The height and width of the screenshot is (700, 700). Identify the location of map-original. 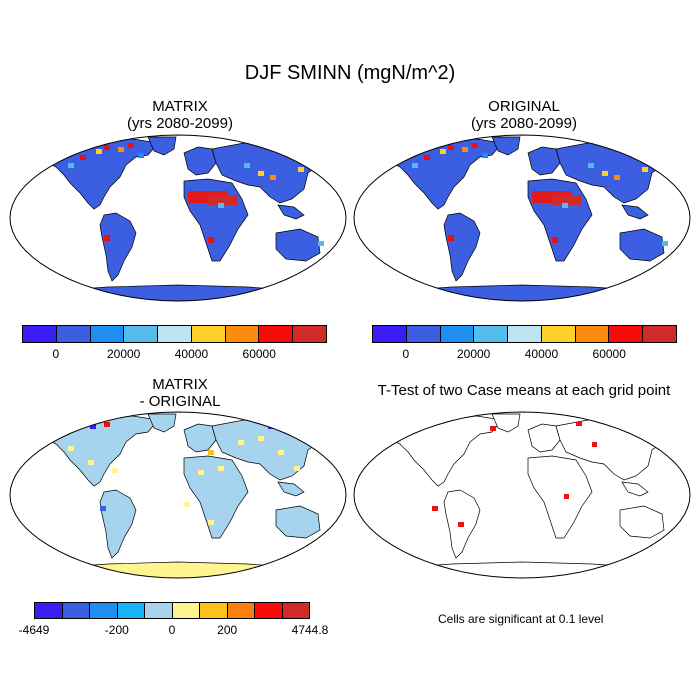
(522, 218).